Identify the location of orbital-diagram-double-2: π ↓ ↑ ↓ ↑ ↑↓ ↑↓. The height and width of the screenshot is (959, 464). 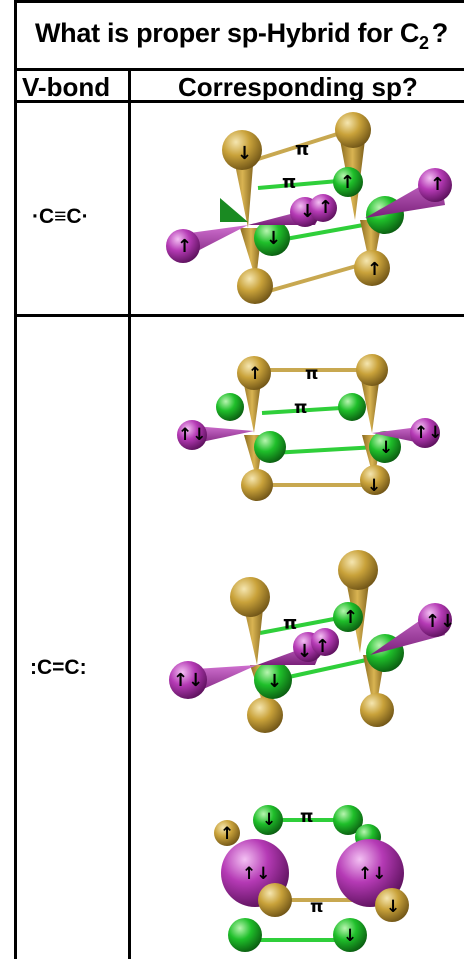
(310, 640).